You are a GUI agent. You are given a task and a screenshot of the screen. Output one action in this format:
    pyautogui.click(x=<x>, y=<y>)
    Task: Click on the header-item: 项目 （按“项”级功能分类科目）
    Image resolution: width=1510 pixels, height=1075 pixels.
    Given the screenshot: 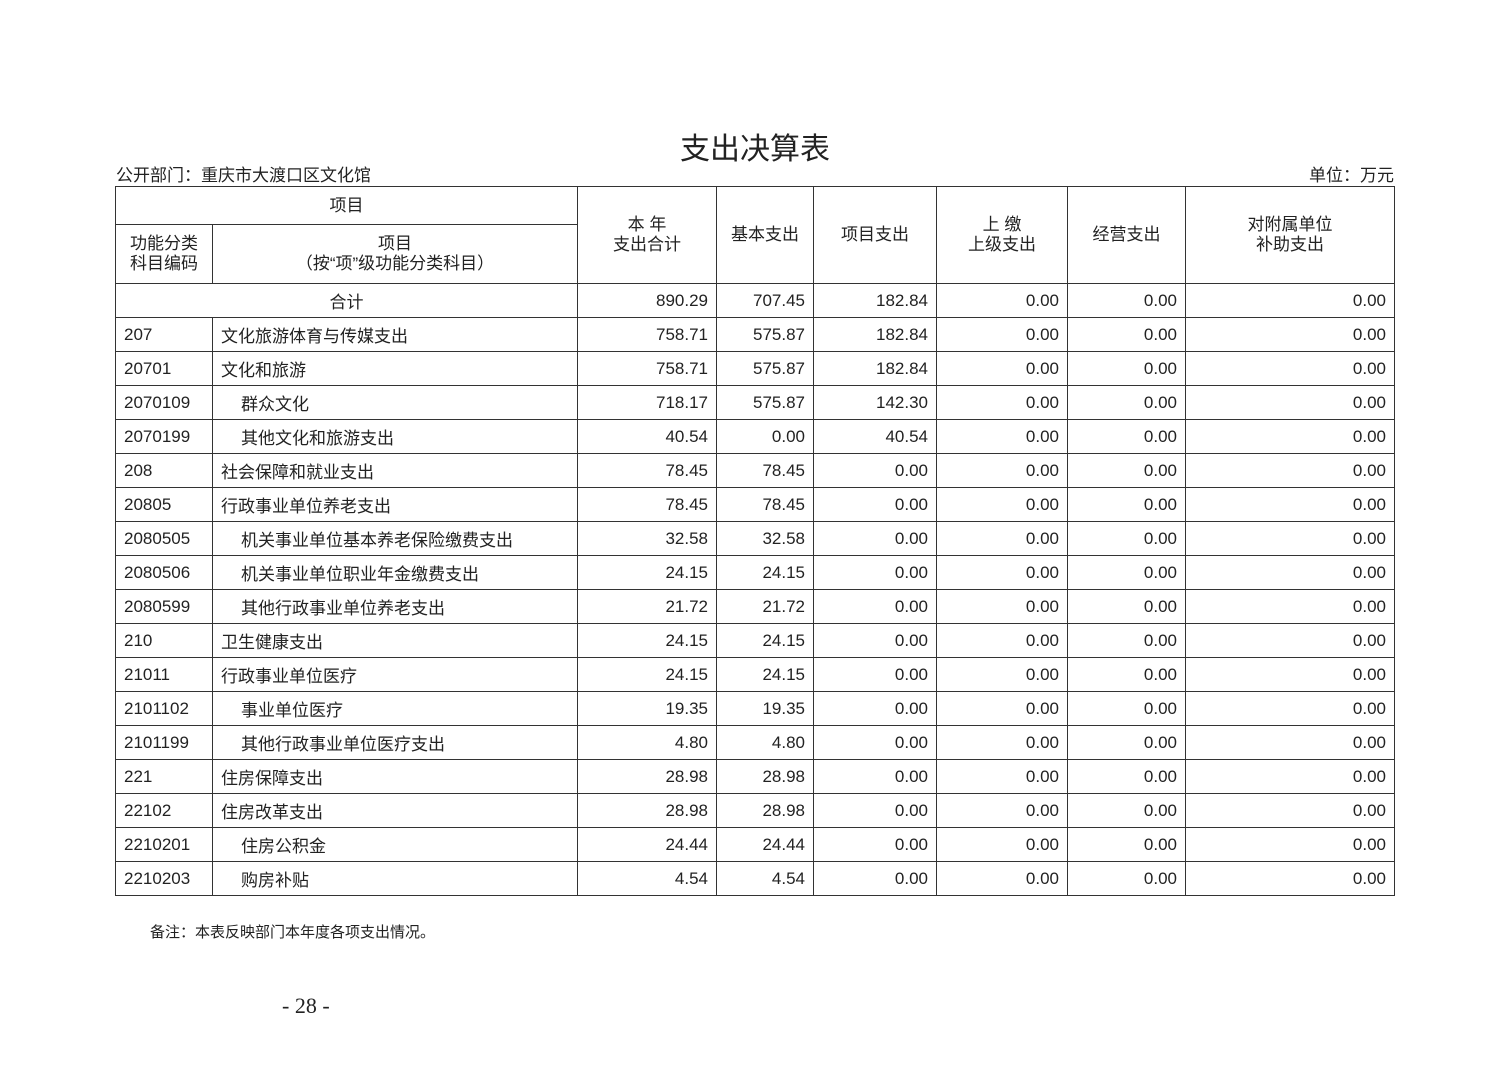 What is the action you would take?
    pyautogui.click(x=395, y=254)
    